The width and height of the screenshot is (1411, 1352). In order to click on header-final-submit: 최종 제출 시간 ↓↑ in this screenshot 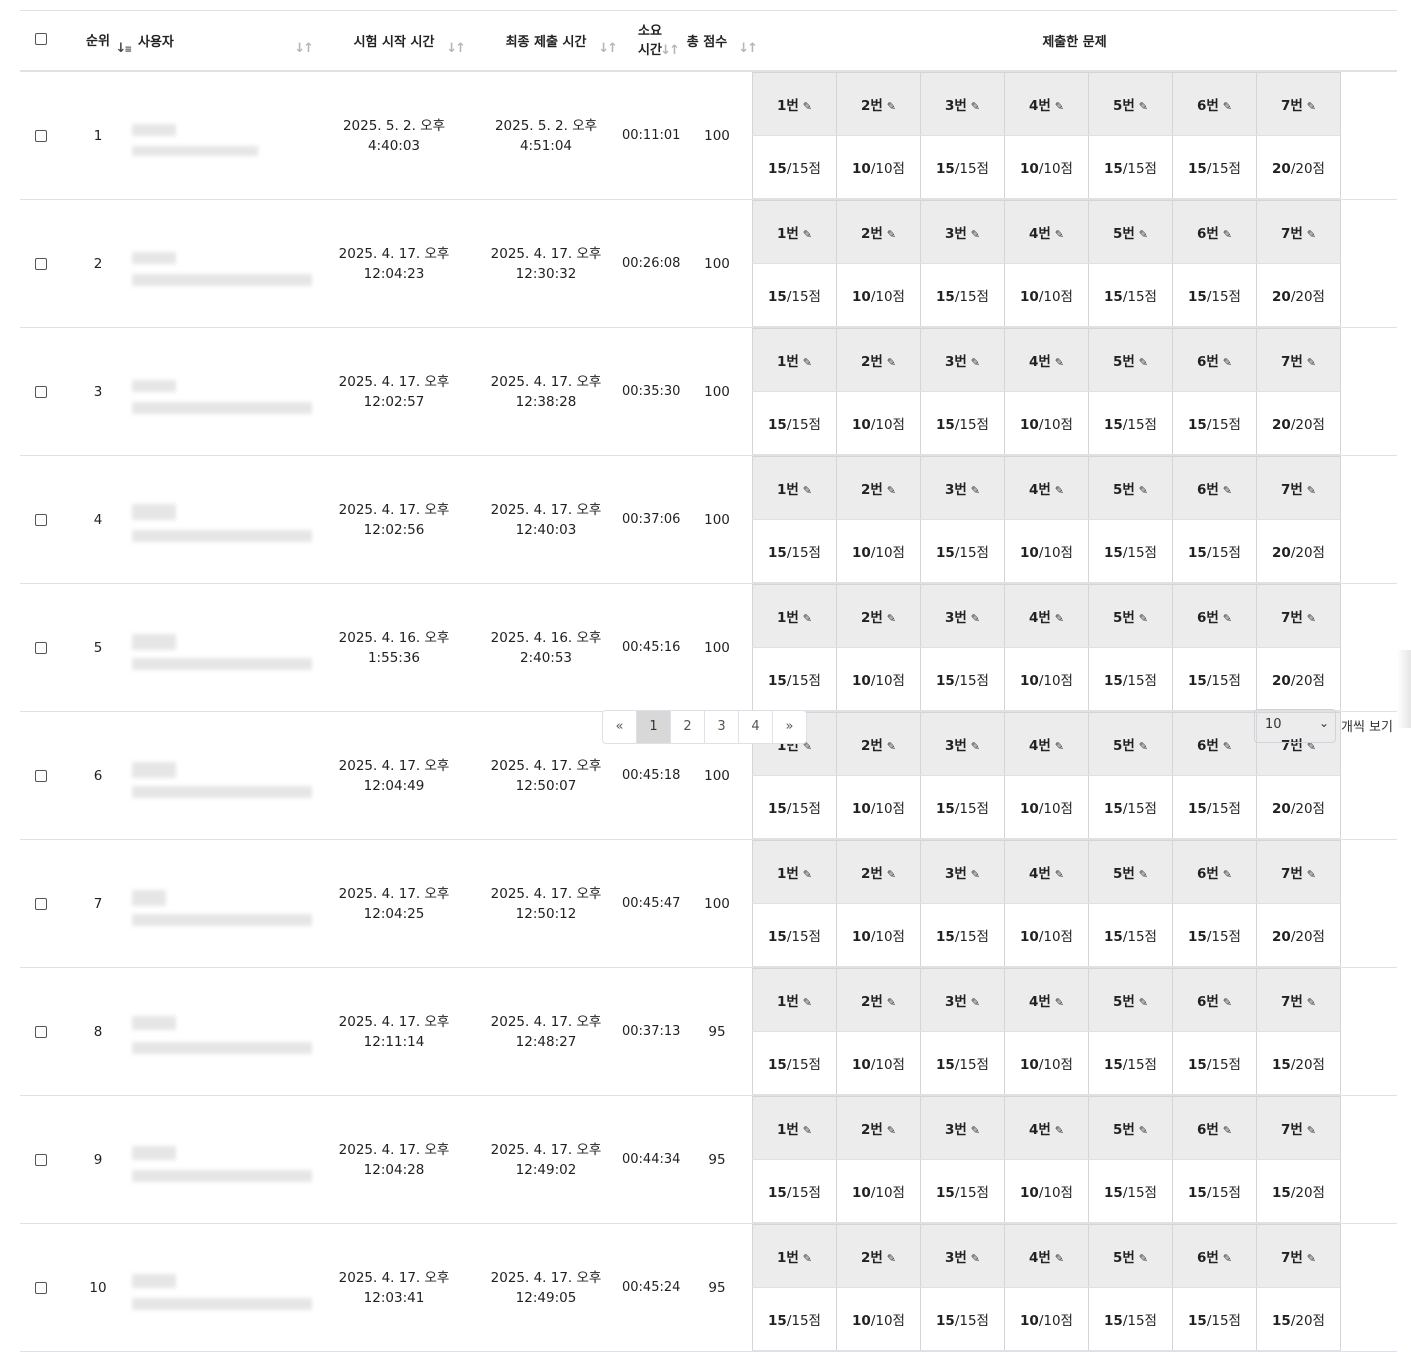, I will do `click(546, 41)`.